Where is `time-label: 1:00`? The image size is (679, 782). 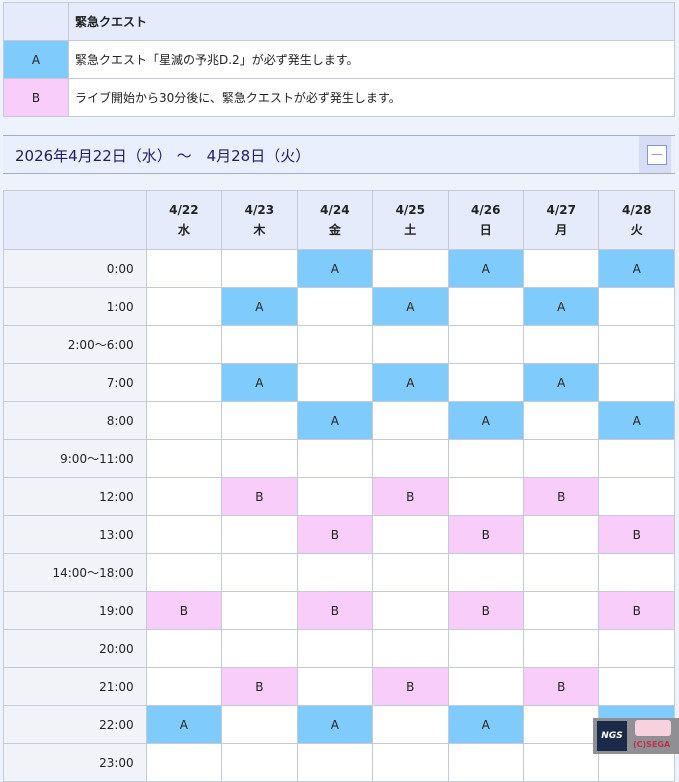
time-label: 1:00 is located at coordinates (75, 306).